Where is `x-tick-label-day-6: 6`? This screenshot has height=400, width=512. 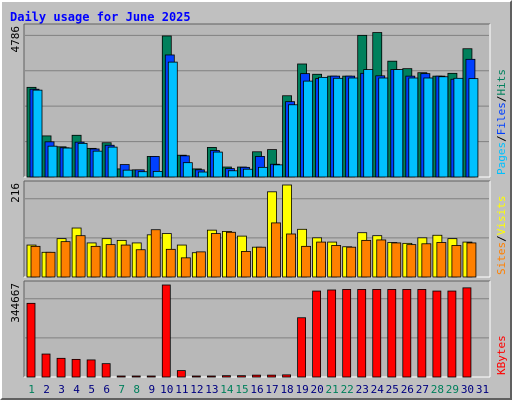 x-tick-label-day-6: 6 is located at coordinates (106, 389).